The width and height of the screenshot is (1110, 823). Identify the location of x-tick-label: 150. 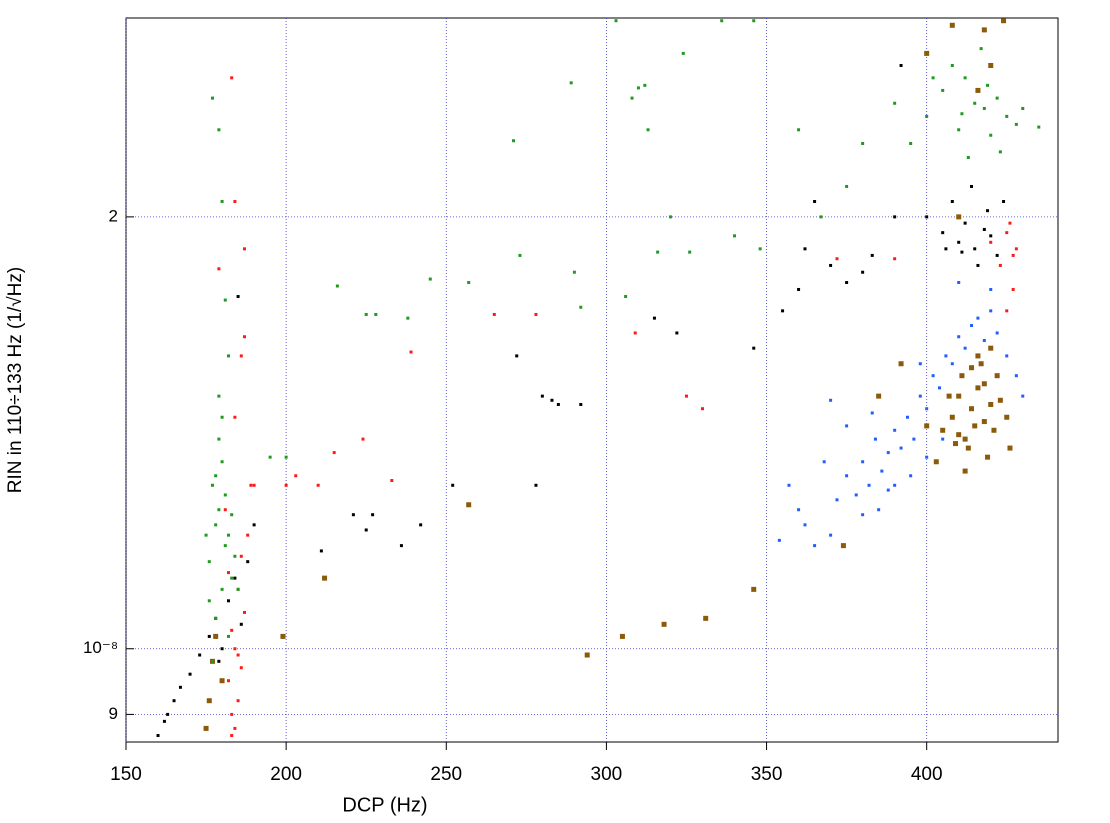
(126, 774).